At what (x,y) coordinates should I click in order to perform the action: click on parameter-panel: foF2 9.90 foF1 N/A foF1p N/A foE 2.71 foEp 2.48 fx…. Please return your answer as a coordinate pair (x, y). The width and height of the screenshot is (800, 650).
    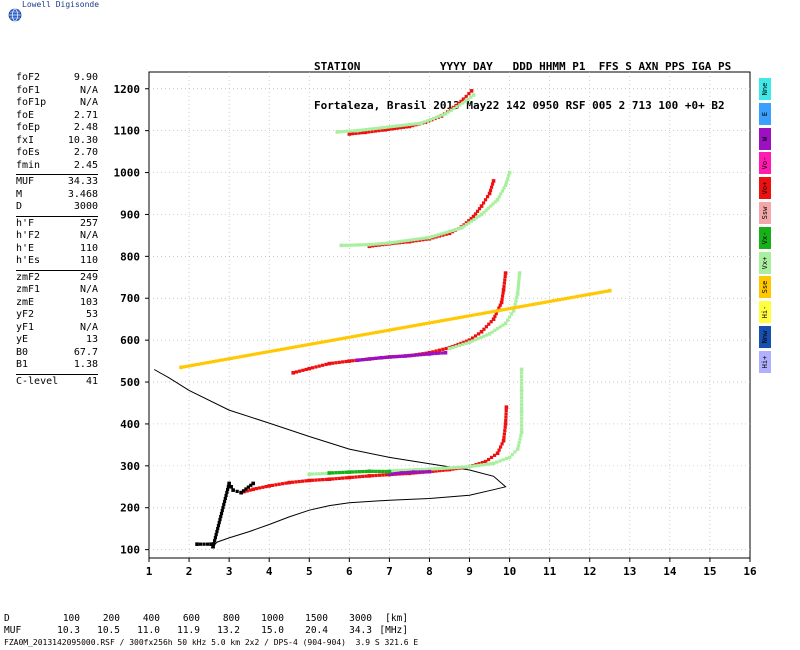
    Looking at the image, I should click on (57, 230).